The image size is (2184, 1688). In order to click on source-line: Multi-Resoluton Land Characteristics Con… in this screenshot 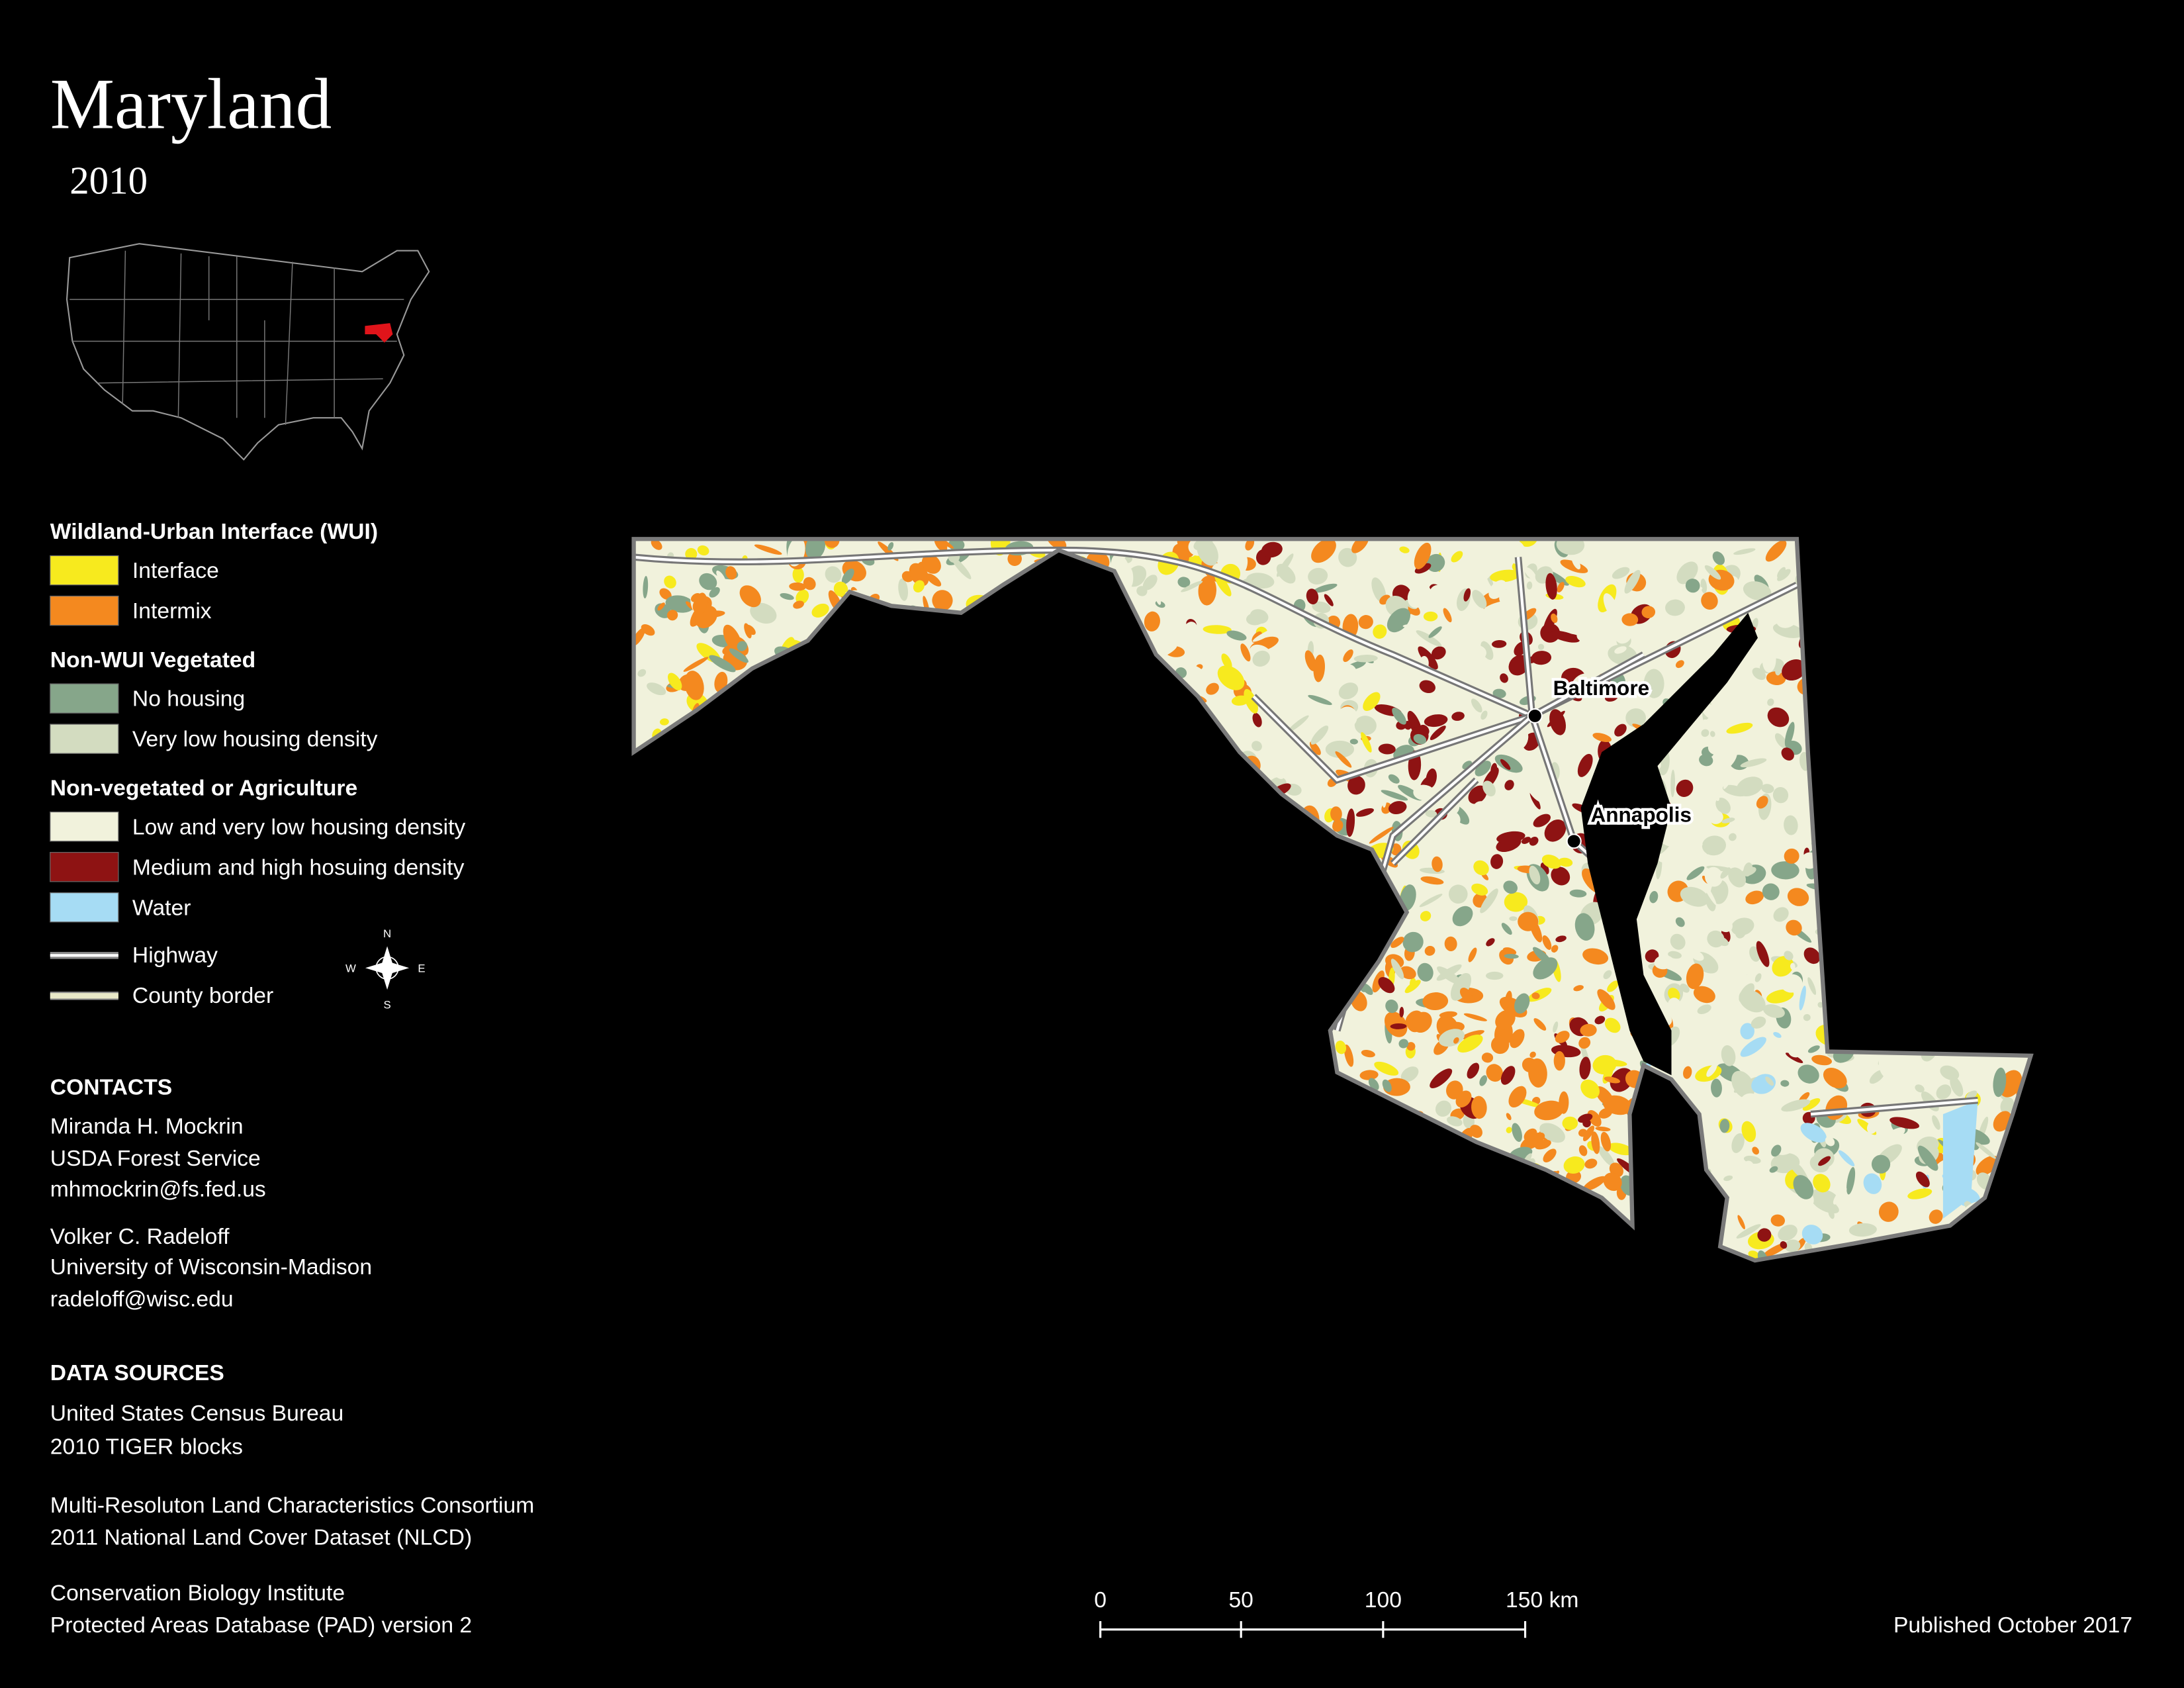, I will do `click(292, 1505)`.